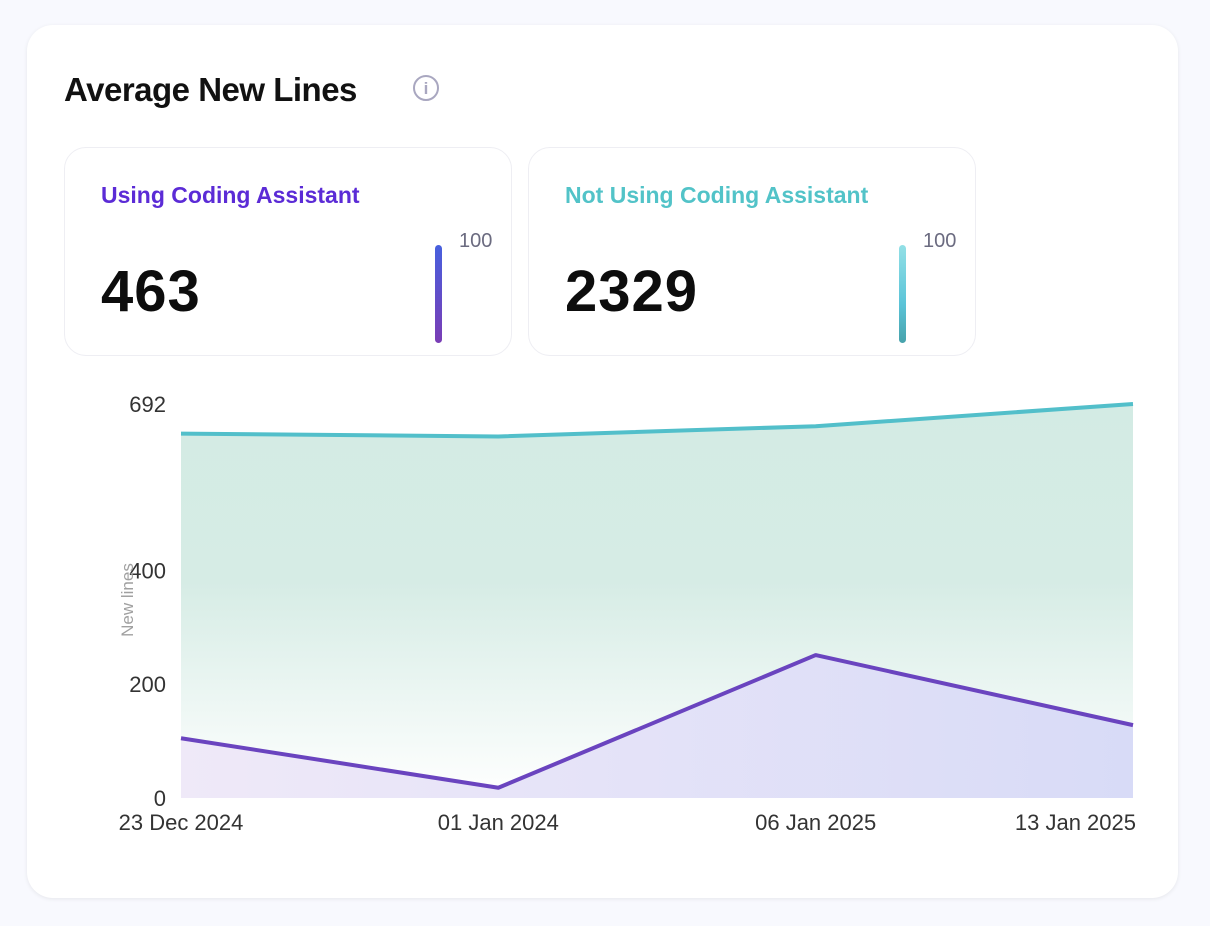 The image size is (1210, 926). I want to click on stat-label: Using Coding Assistant, so click(230, 195).